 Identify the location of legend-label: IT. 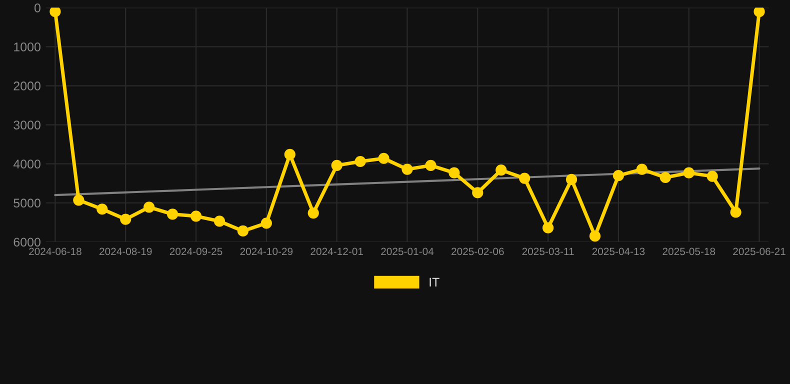
(435, 282).